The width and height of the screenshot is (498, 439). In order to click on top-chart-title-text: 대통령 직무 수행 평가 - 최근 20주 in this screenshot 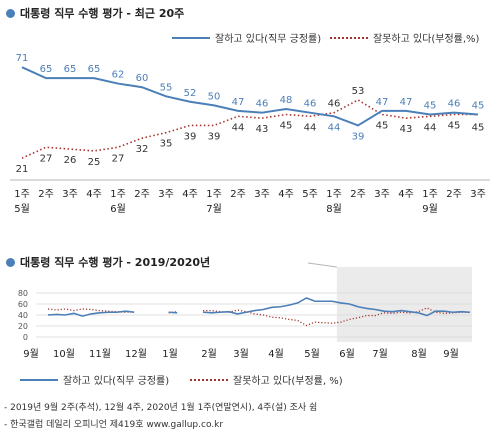, I will do `click(102, 13)`.